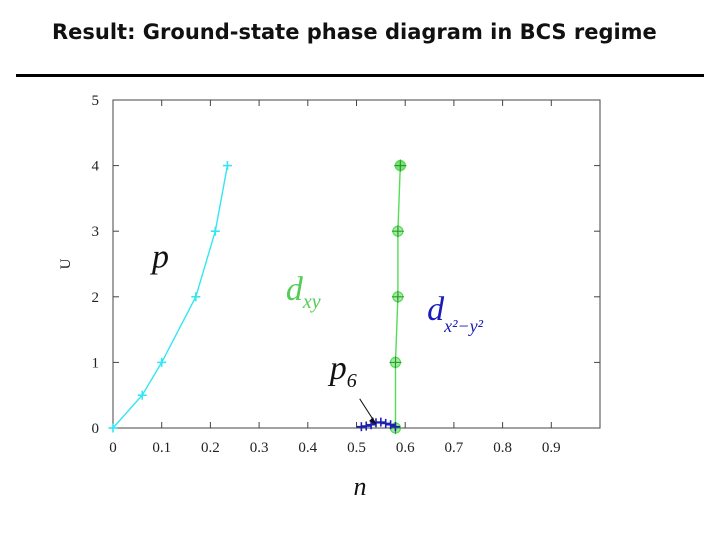  I want to click on x-tick-label: 0.6, so click(405, 448).